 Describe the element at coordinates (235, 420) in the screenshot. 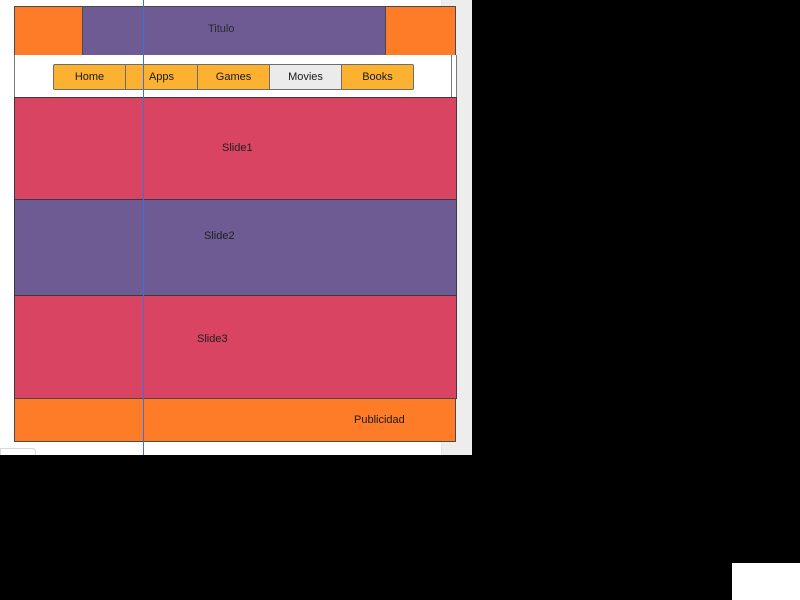

I see `footer-ad-banner: Publicidad` at that location.